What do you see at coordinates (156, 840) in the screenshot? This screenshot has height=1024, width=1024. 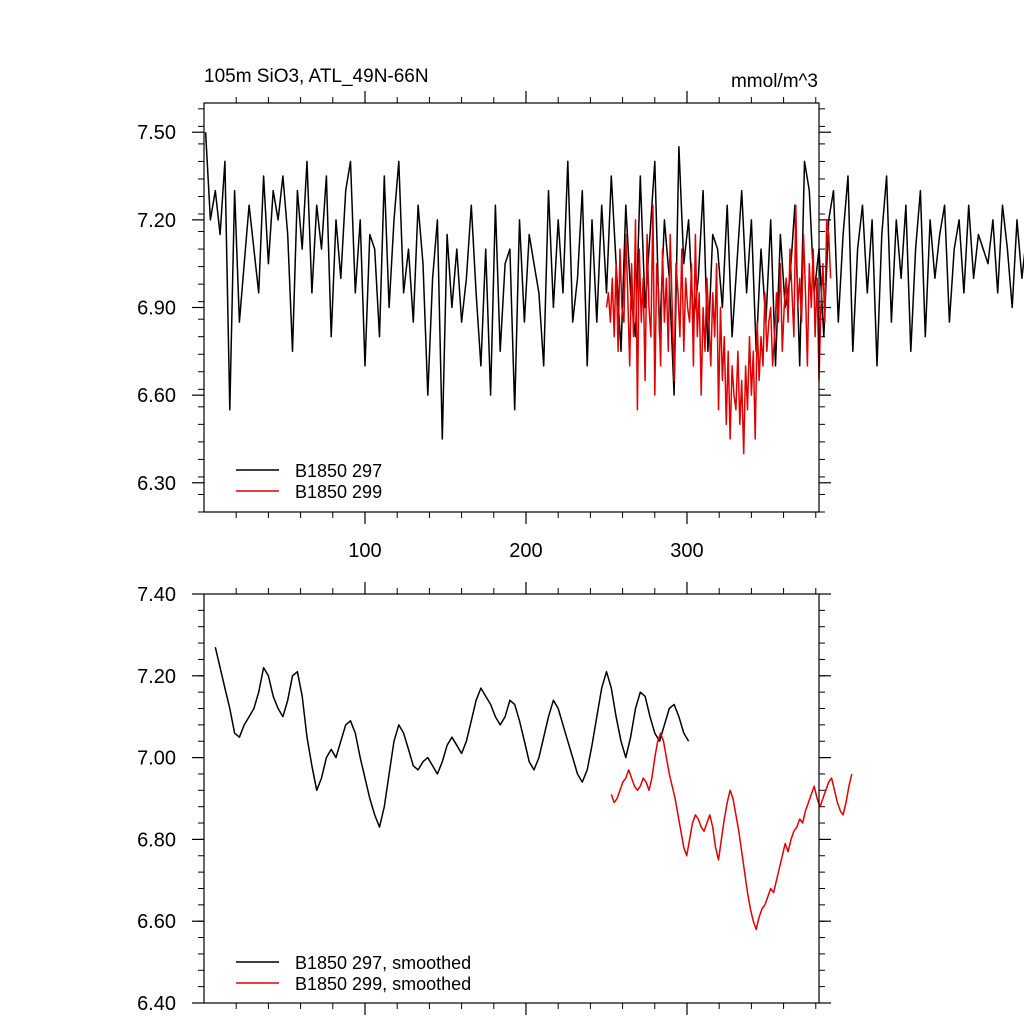 I see `bottom-y-tick-label: 6.80` at bounding box center [156, 840].